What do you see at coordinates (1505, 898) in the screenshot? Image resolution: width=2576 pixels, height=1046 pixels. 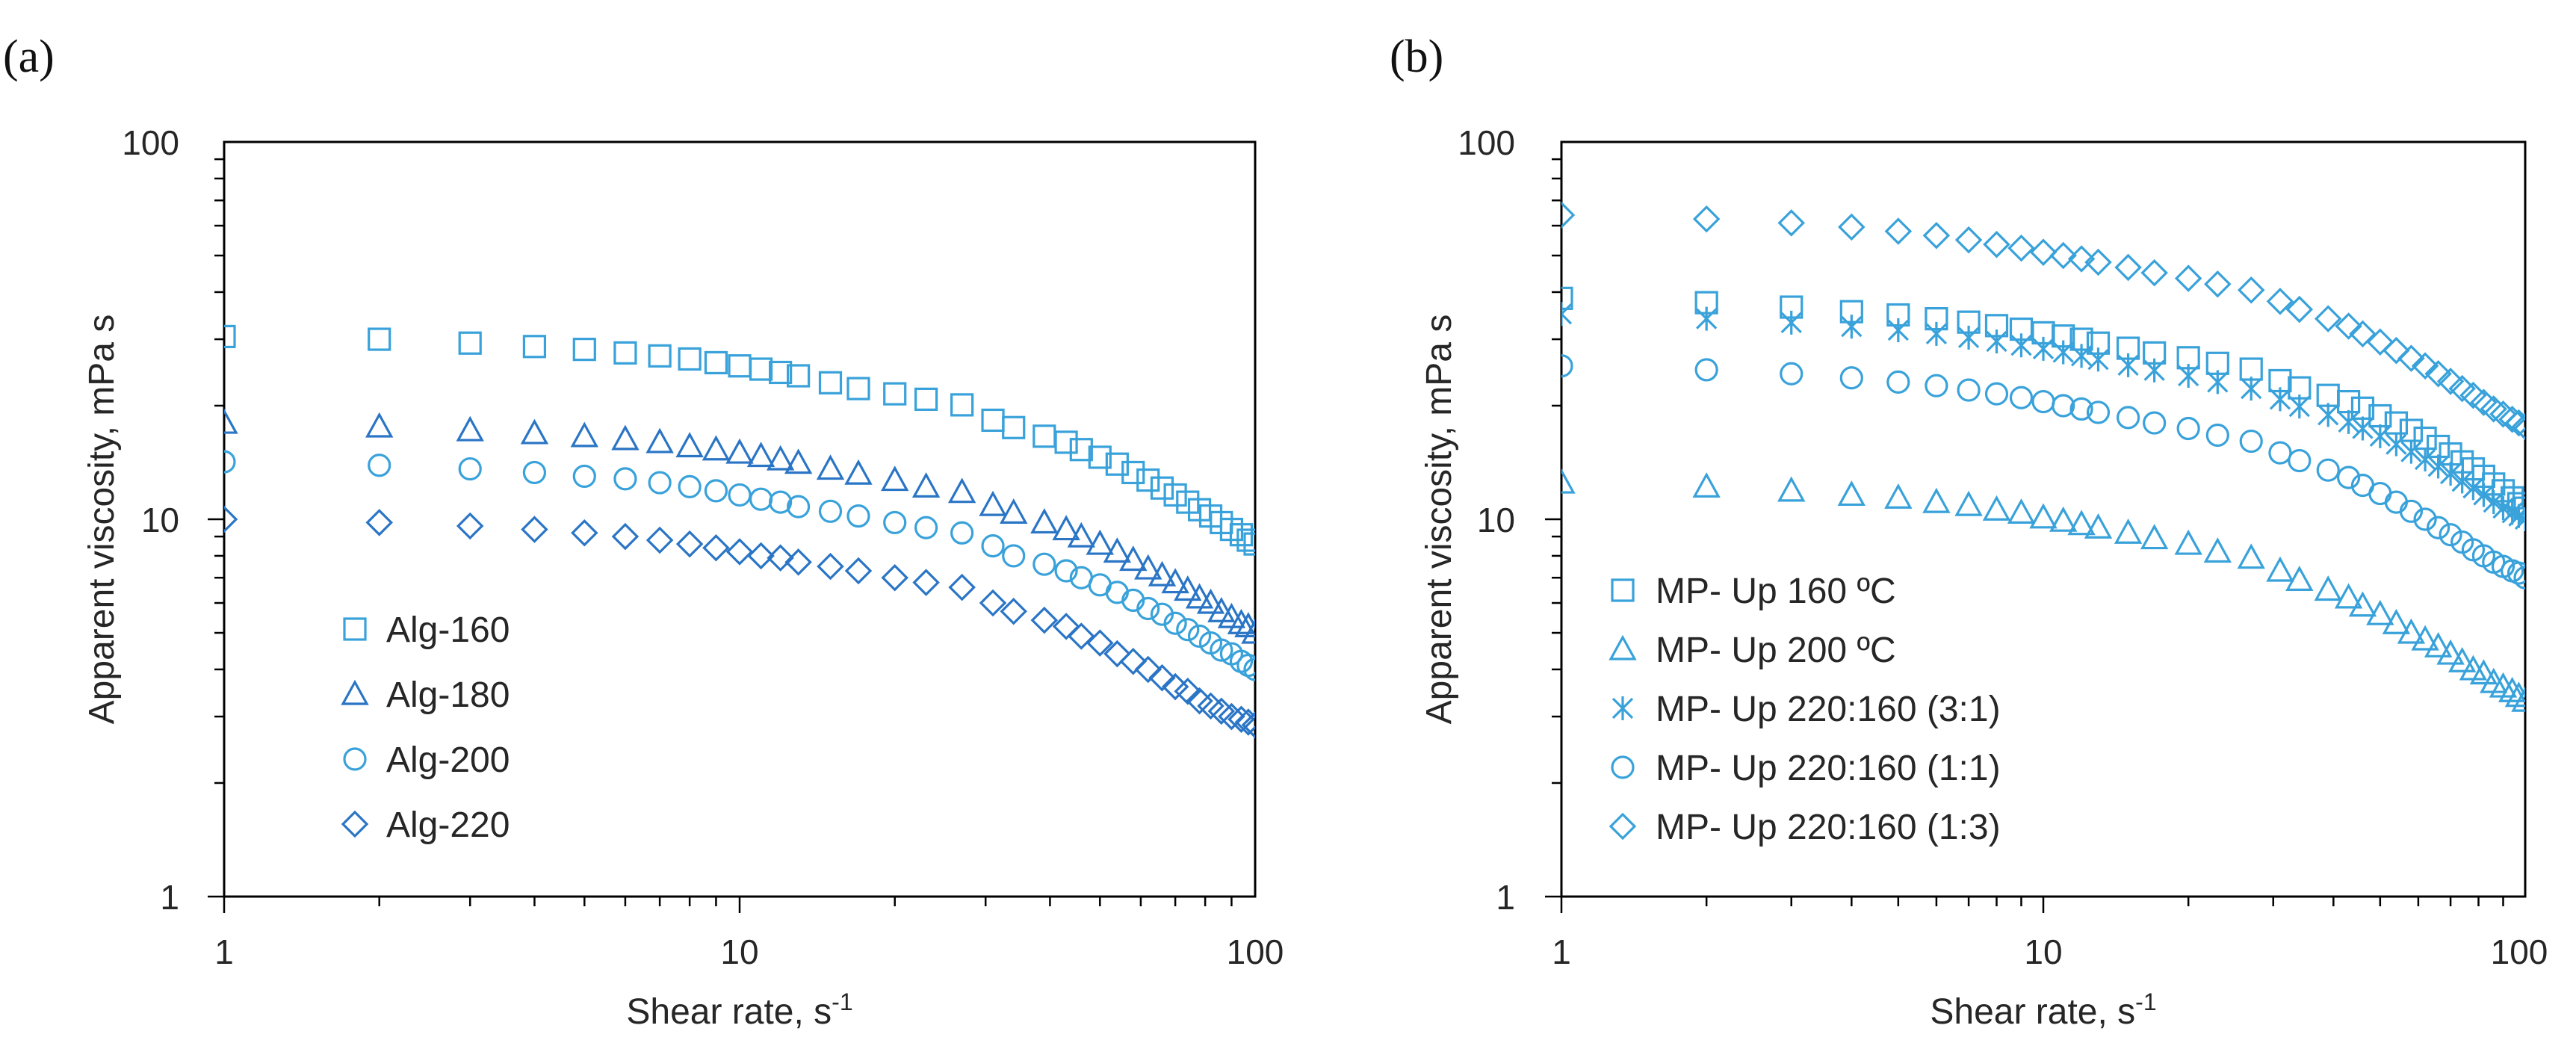 I see `y-tick-label: 1` at bounding box center [1505, 898].